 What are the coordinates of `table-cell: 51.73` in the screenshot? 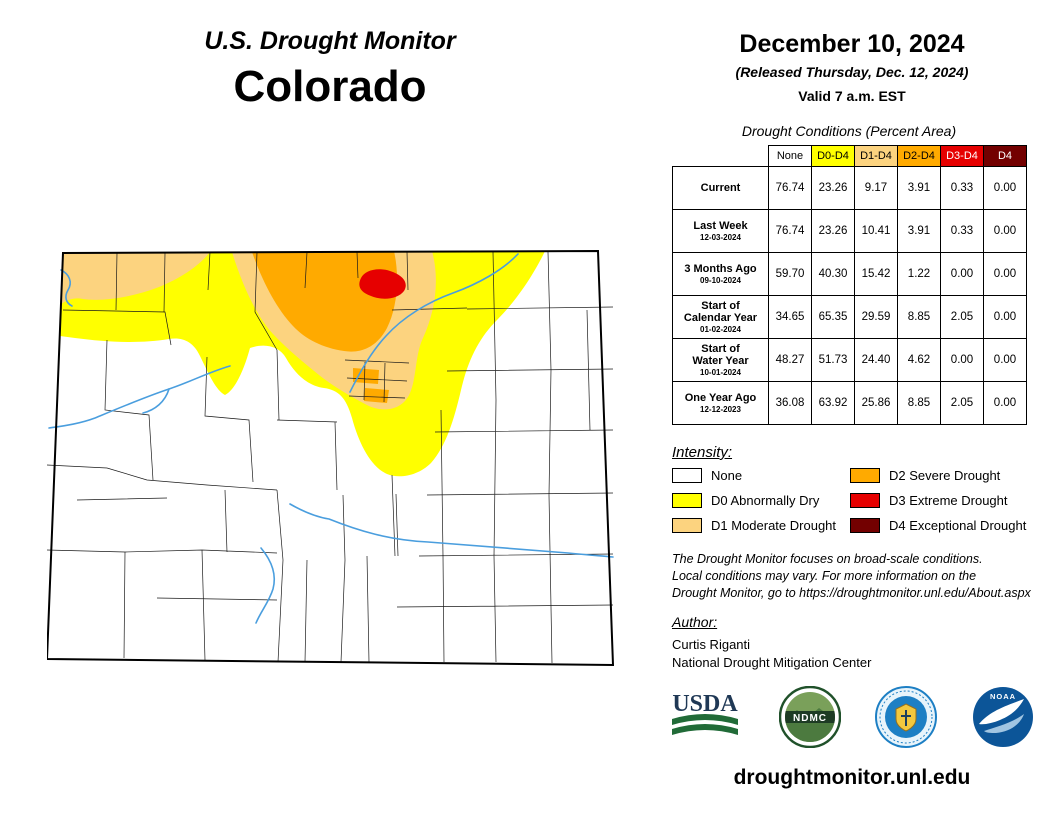 It's located at (833, 360).